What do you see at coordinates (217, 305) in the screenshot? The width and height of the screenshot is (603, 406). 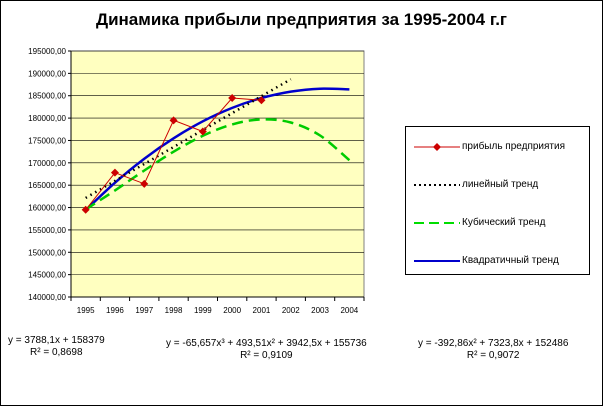 I see `x-axis: 1995 1996 1997 1998 1999 2000 2001 2002 2003 2004` at bounding box center [217, 305].